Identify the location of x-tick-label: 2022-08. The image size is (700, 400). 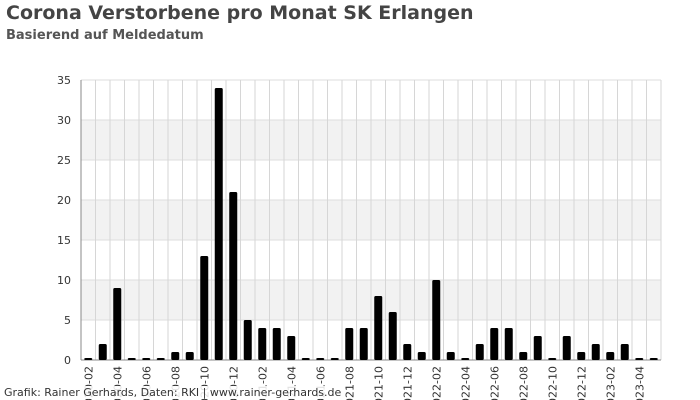
(523, 383).